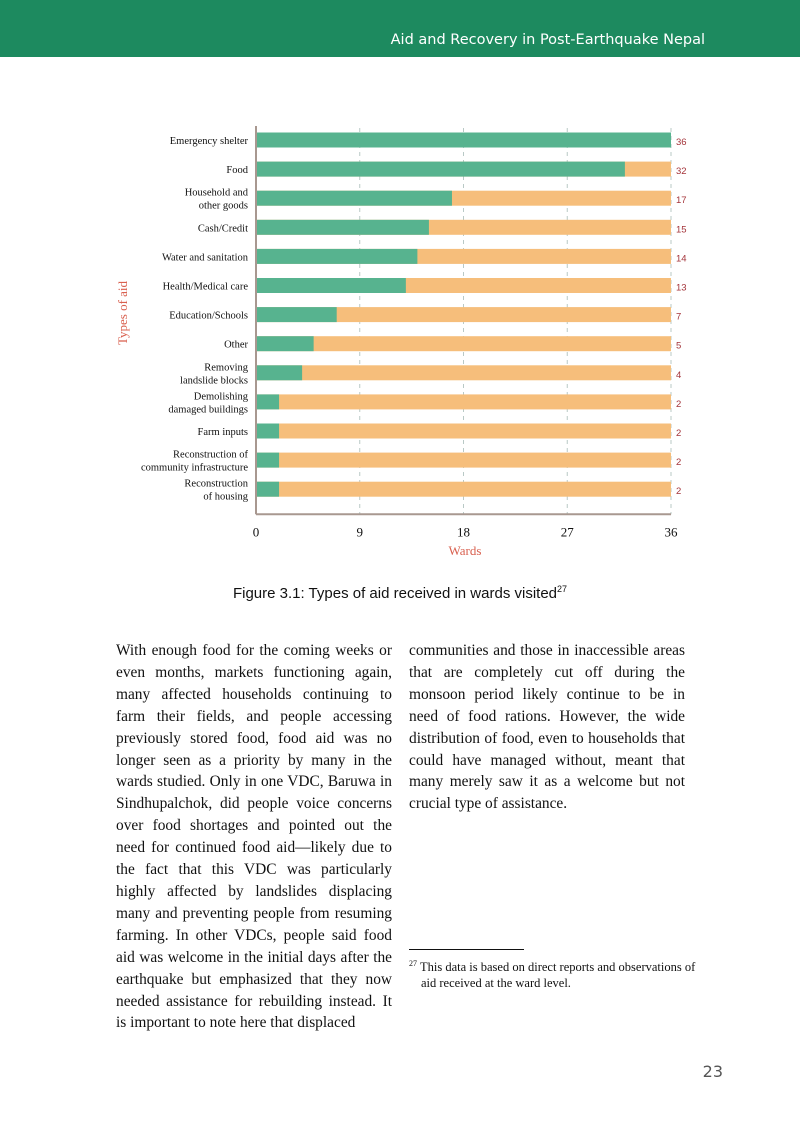 The width and height of the screenshot is (800, 1131). Describe the element at coordinates (217, 193) in the screenshot. I see `category-label: Household and` at that location.